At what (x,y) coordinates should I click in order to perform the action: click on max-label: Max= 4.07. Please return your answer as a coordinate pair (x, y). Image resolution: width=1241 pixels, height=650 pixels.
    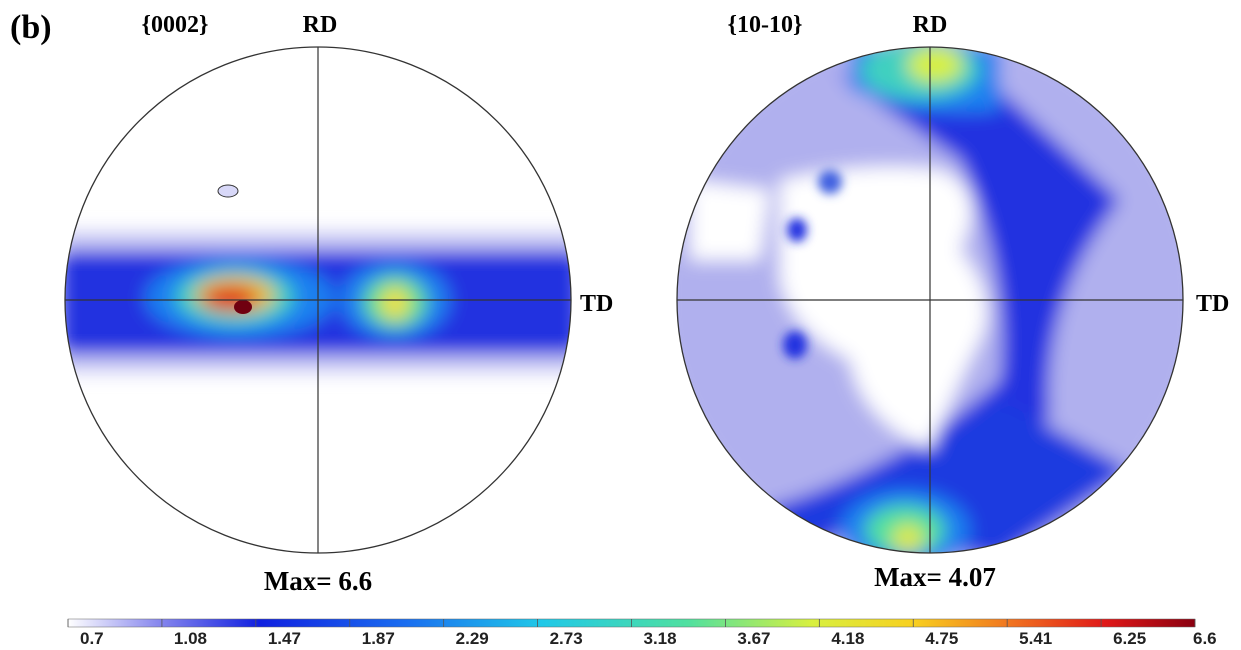
    Looking at the image, I should click on (935, 577).